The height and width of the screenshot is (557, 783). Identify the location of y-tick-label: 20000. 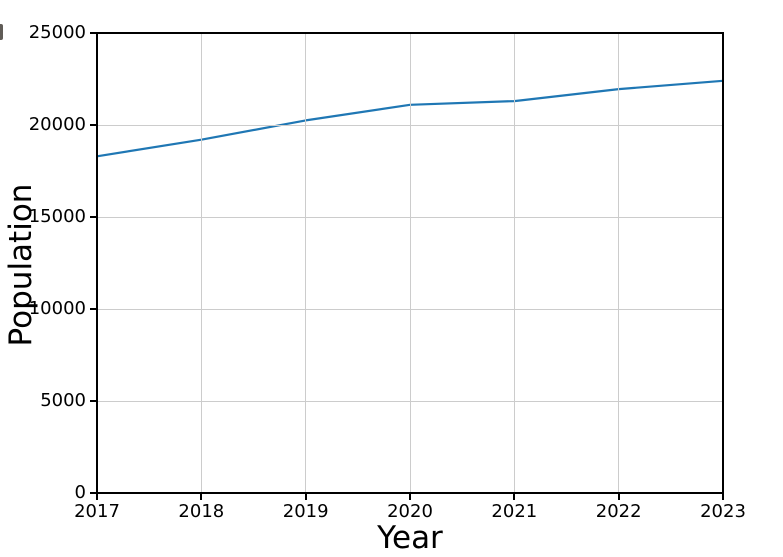
(57, 124).